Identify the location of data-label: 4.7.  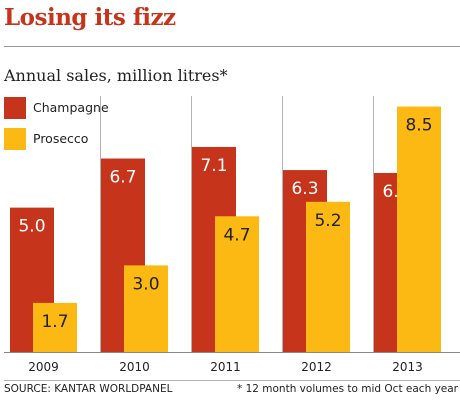
(236, 235).